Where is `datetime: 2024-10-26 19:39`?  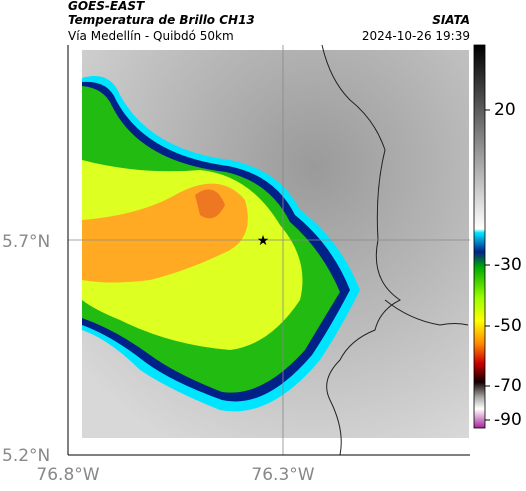 datetime: 2024-10-26 19:39 is located at coordinates (416, 36).